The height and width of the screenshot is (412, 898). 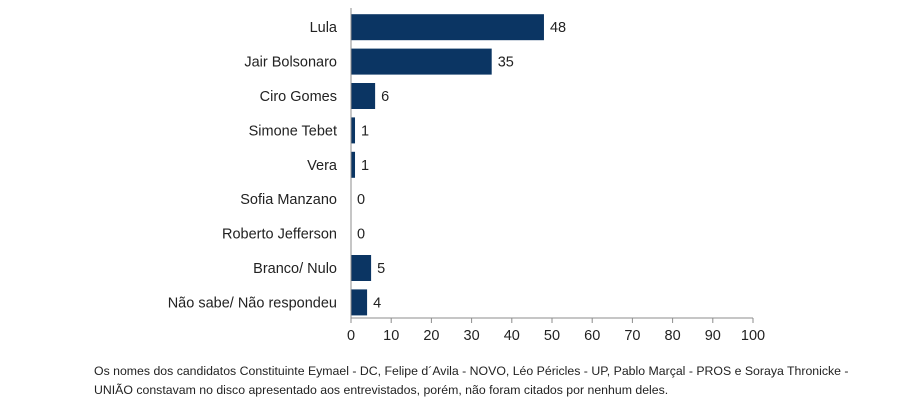 I want to click on value-label: 5, so click(x=381, y=269).